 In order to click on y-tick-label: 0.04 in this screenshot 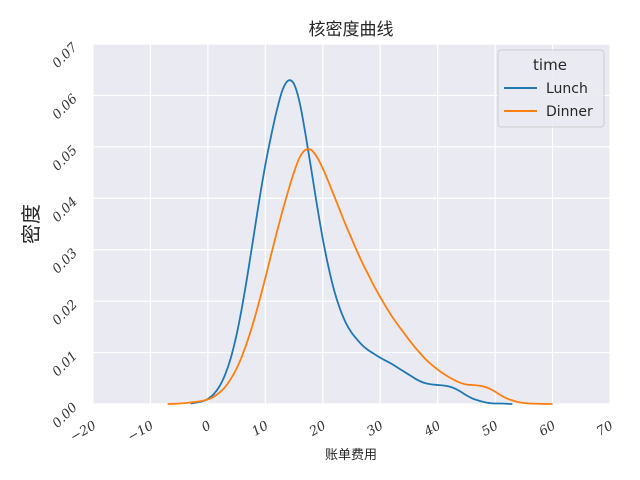, I will do `click(65, 210)`.